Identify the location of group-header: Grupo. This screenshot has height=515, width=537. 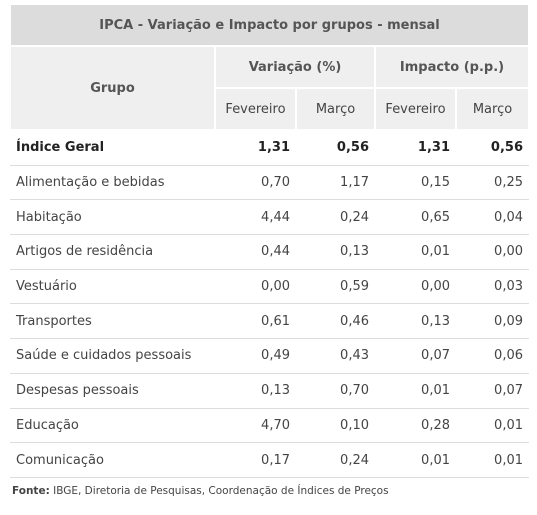
(112, 88).